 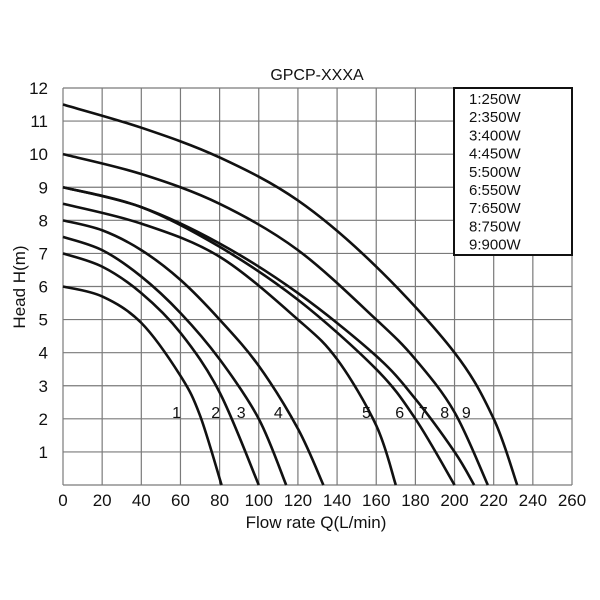 What do you see at coordinates (495, 190) in the screenshot?
I see `legend-entry: 6:550W` at bounding box center [495, 190].